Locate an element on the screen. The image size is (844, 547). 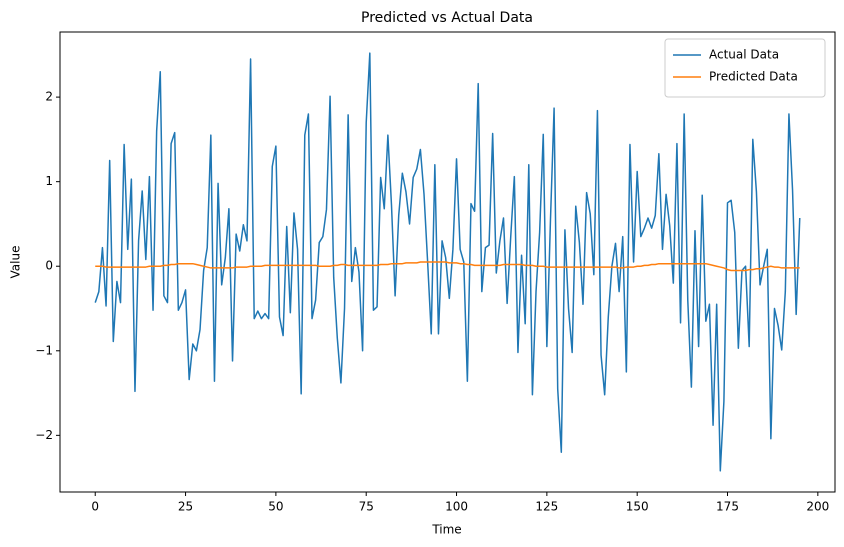
x-tick-label: 150 is located at coordinates (637, 507).